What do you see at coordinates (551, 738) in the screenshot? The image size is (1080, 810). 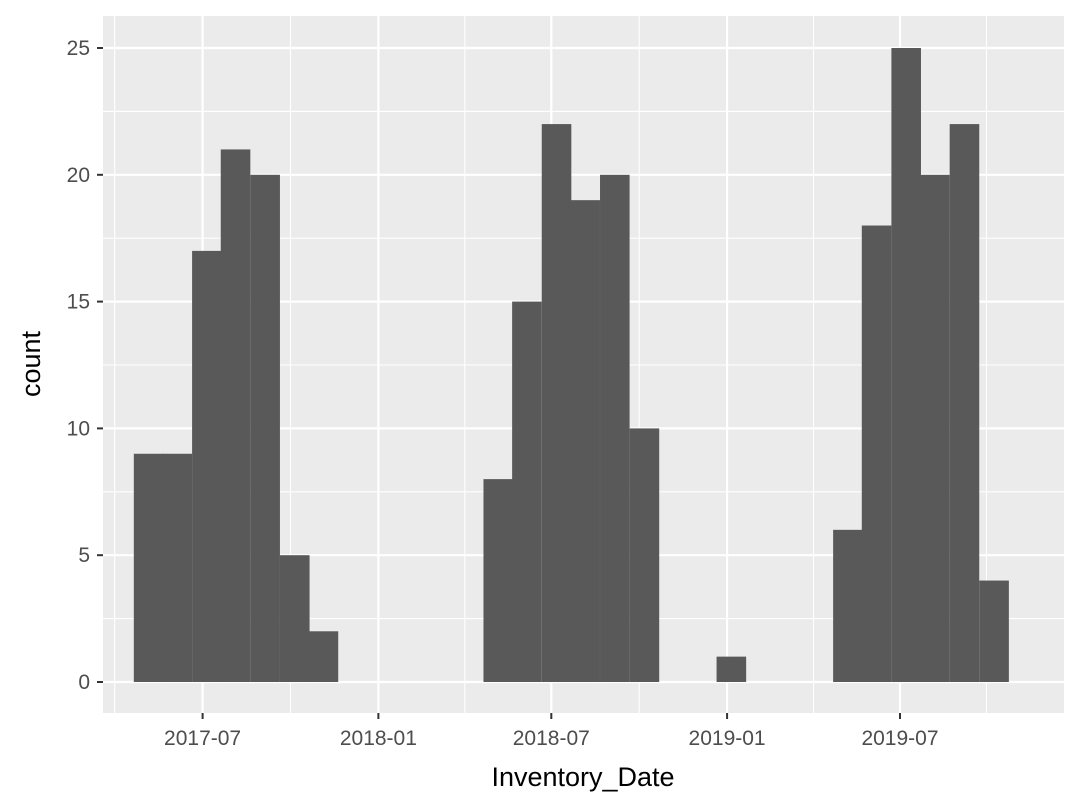 I see `x-tick-label: 2018-07` at bounding box center [551, 738].